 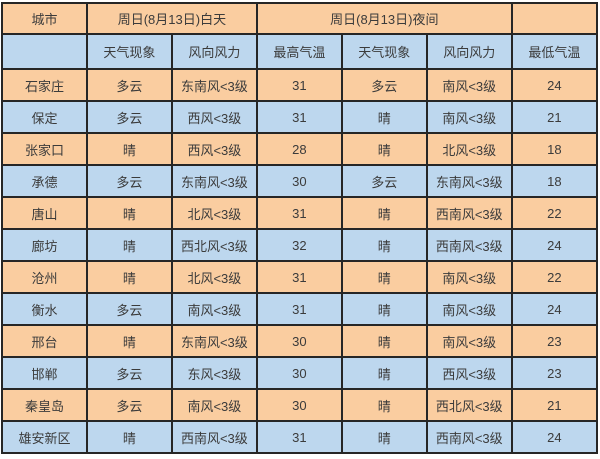 I want to click on low-temp-cell: 21, so click(x=554, y=117).